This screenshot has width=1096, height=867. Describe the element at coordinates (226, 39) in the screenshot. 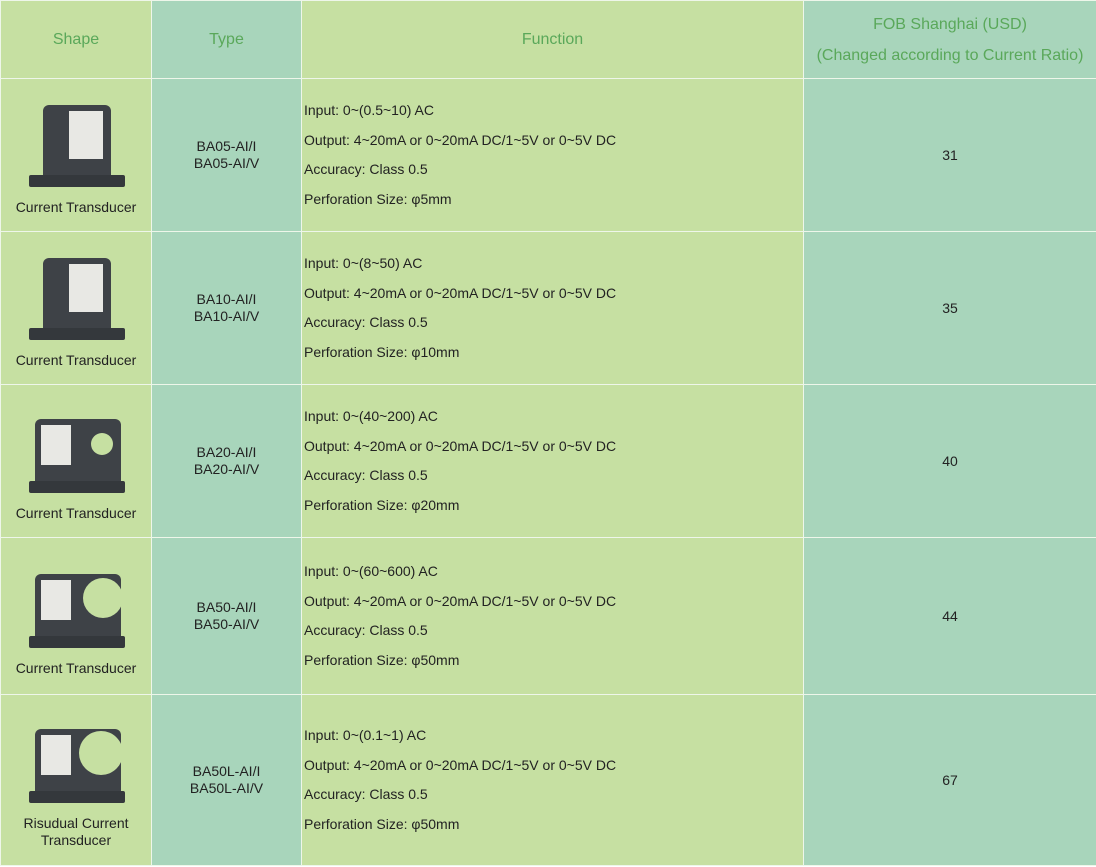

I see `header-type: Type` at that location.